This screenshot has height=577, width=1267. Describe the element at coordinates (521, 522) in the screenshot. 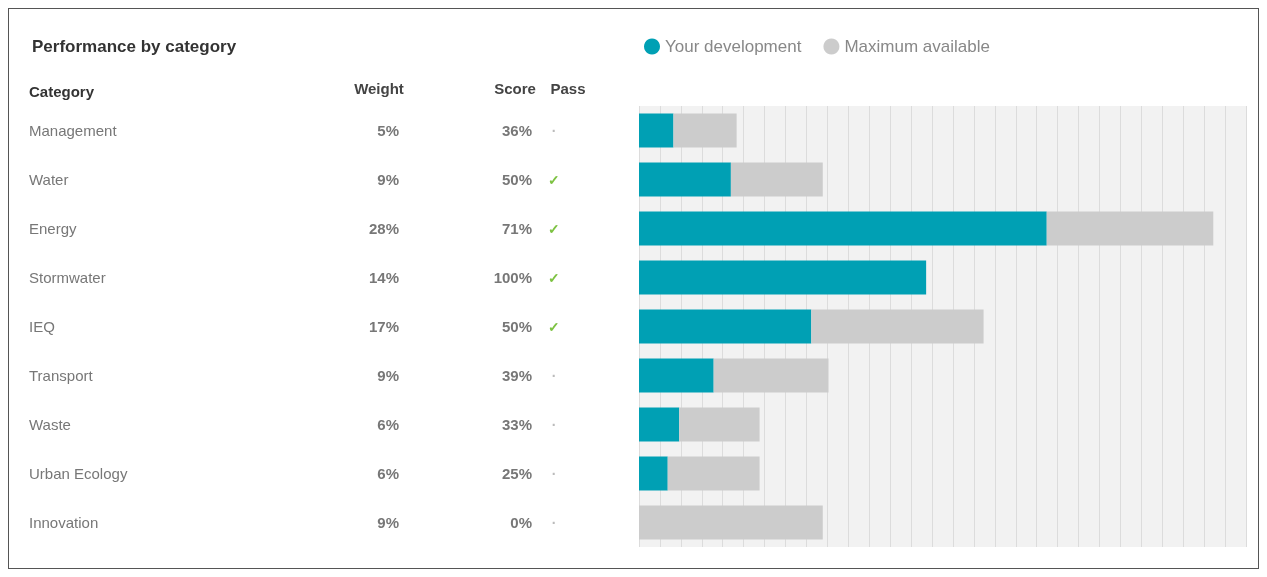

I see `text: 0%` at that location.